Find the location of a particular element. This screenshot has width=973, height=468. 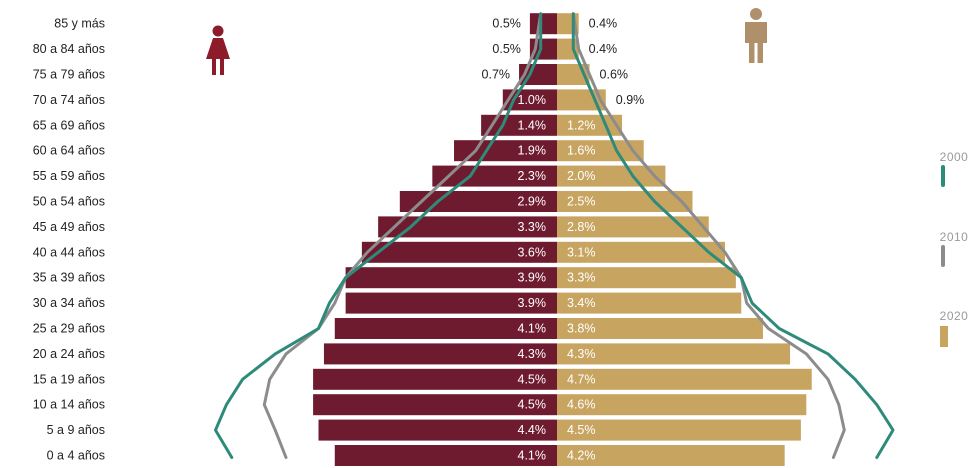

value-label-male: 4.3% is located at coordinates (581, 354).